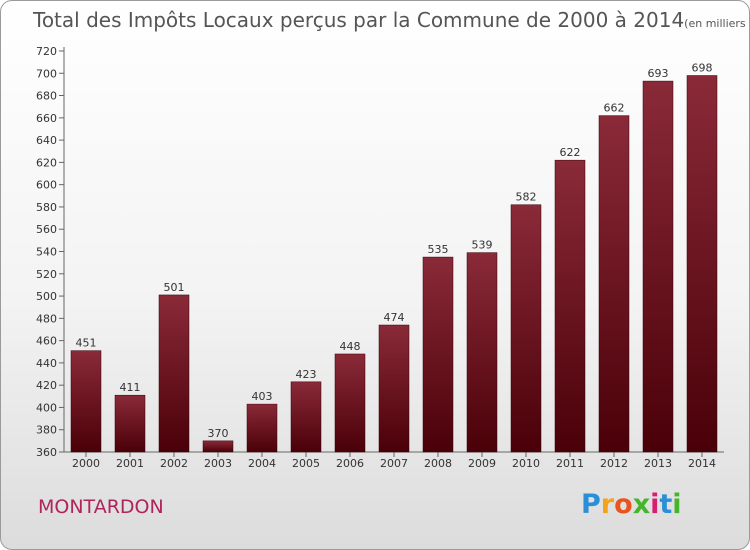 Image resolution: width=750 pixels, height=550 pixels. Describe the element at coordinates (101, 507) in the screenshot. I see `commune-name: MONTARDON` at that location.